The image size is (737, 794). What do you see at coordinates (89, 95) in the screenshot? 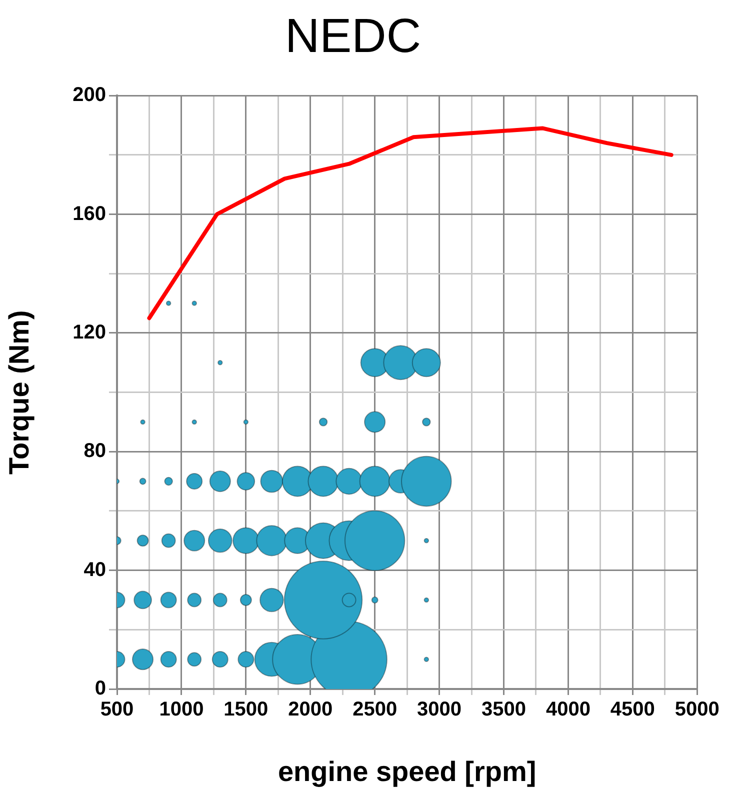
I see `y-tick-label: 200` at bounding box center [89, 95].